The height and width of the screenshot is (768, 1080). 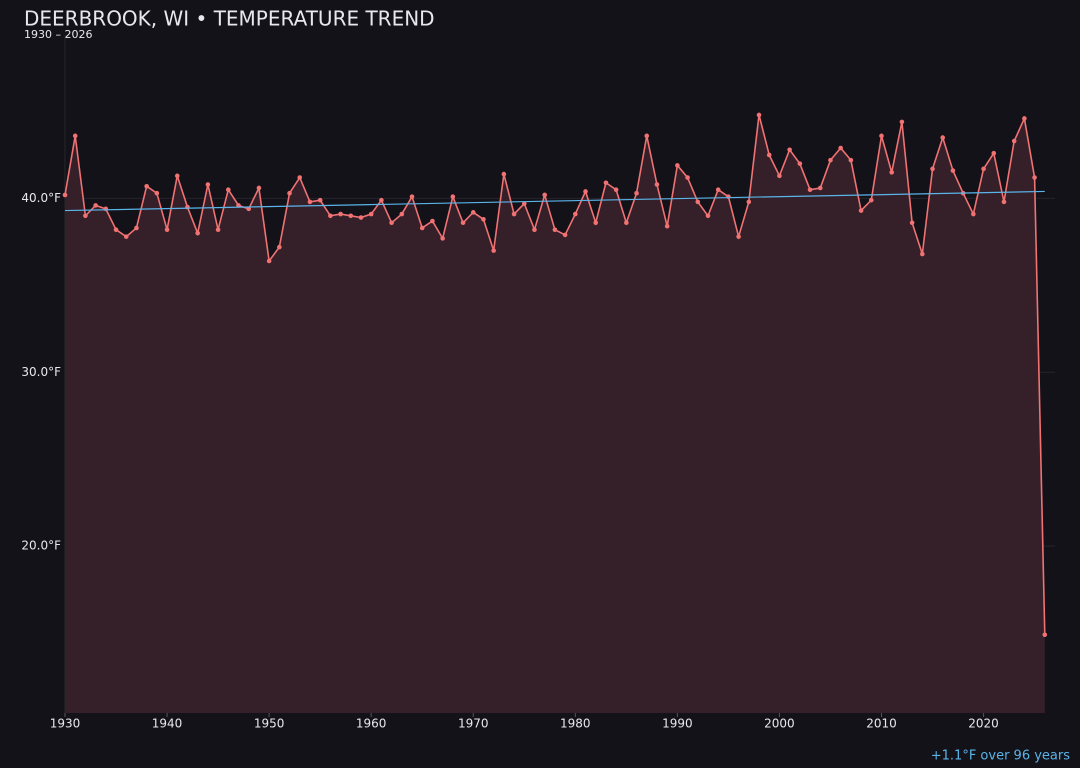 I want to click on chart-title: DEERBROOK, WI • TEMPERATURE TREND, so click(x=229, y=19).